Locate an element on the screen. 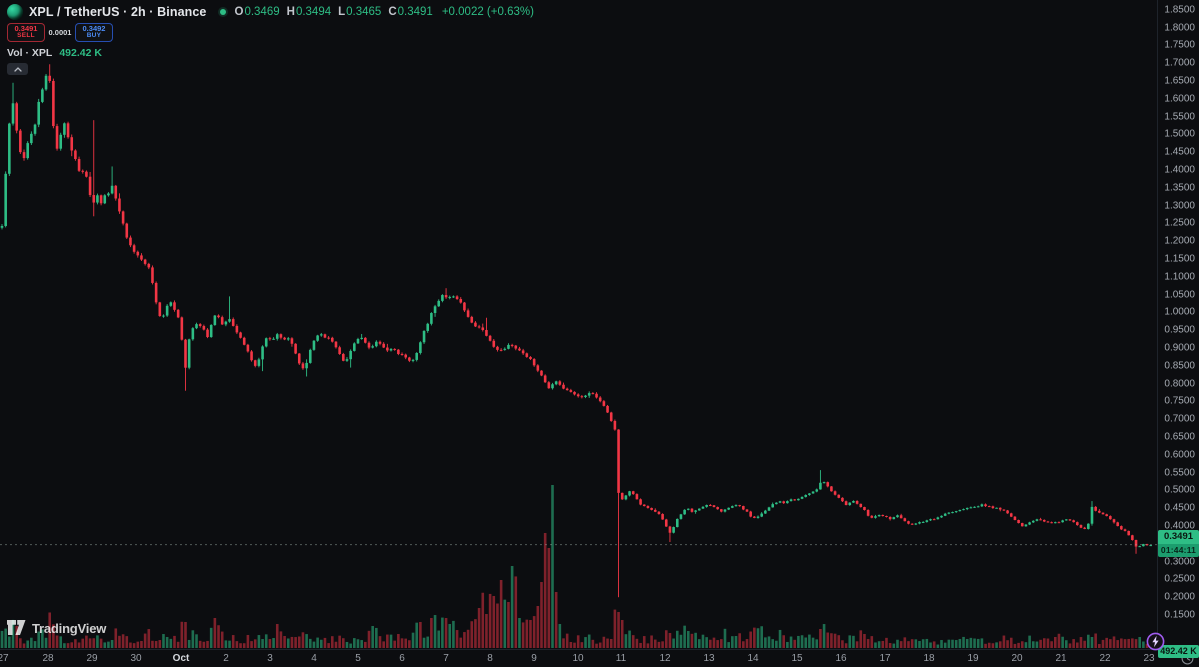  time-axis-tick: 4 is located at coordinates (314, 658).